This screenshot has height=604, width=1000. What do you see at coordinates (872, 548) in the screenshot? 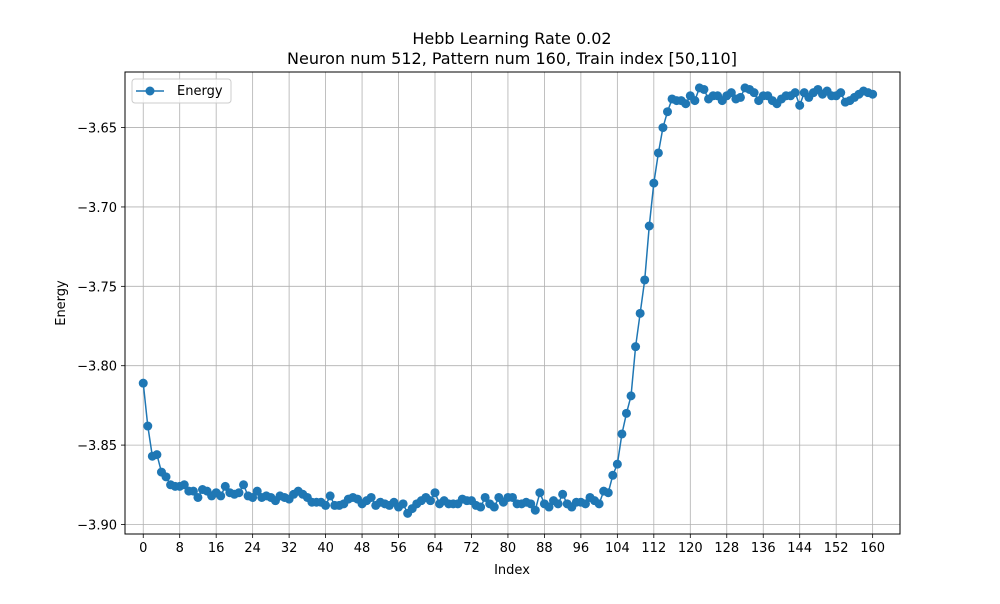
I see `x-tick-label: 160` at bounding box center [872, 548].